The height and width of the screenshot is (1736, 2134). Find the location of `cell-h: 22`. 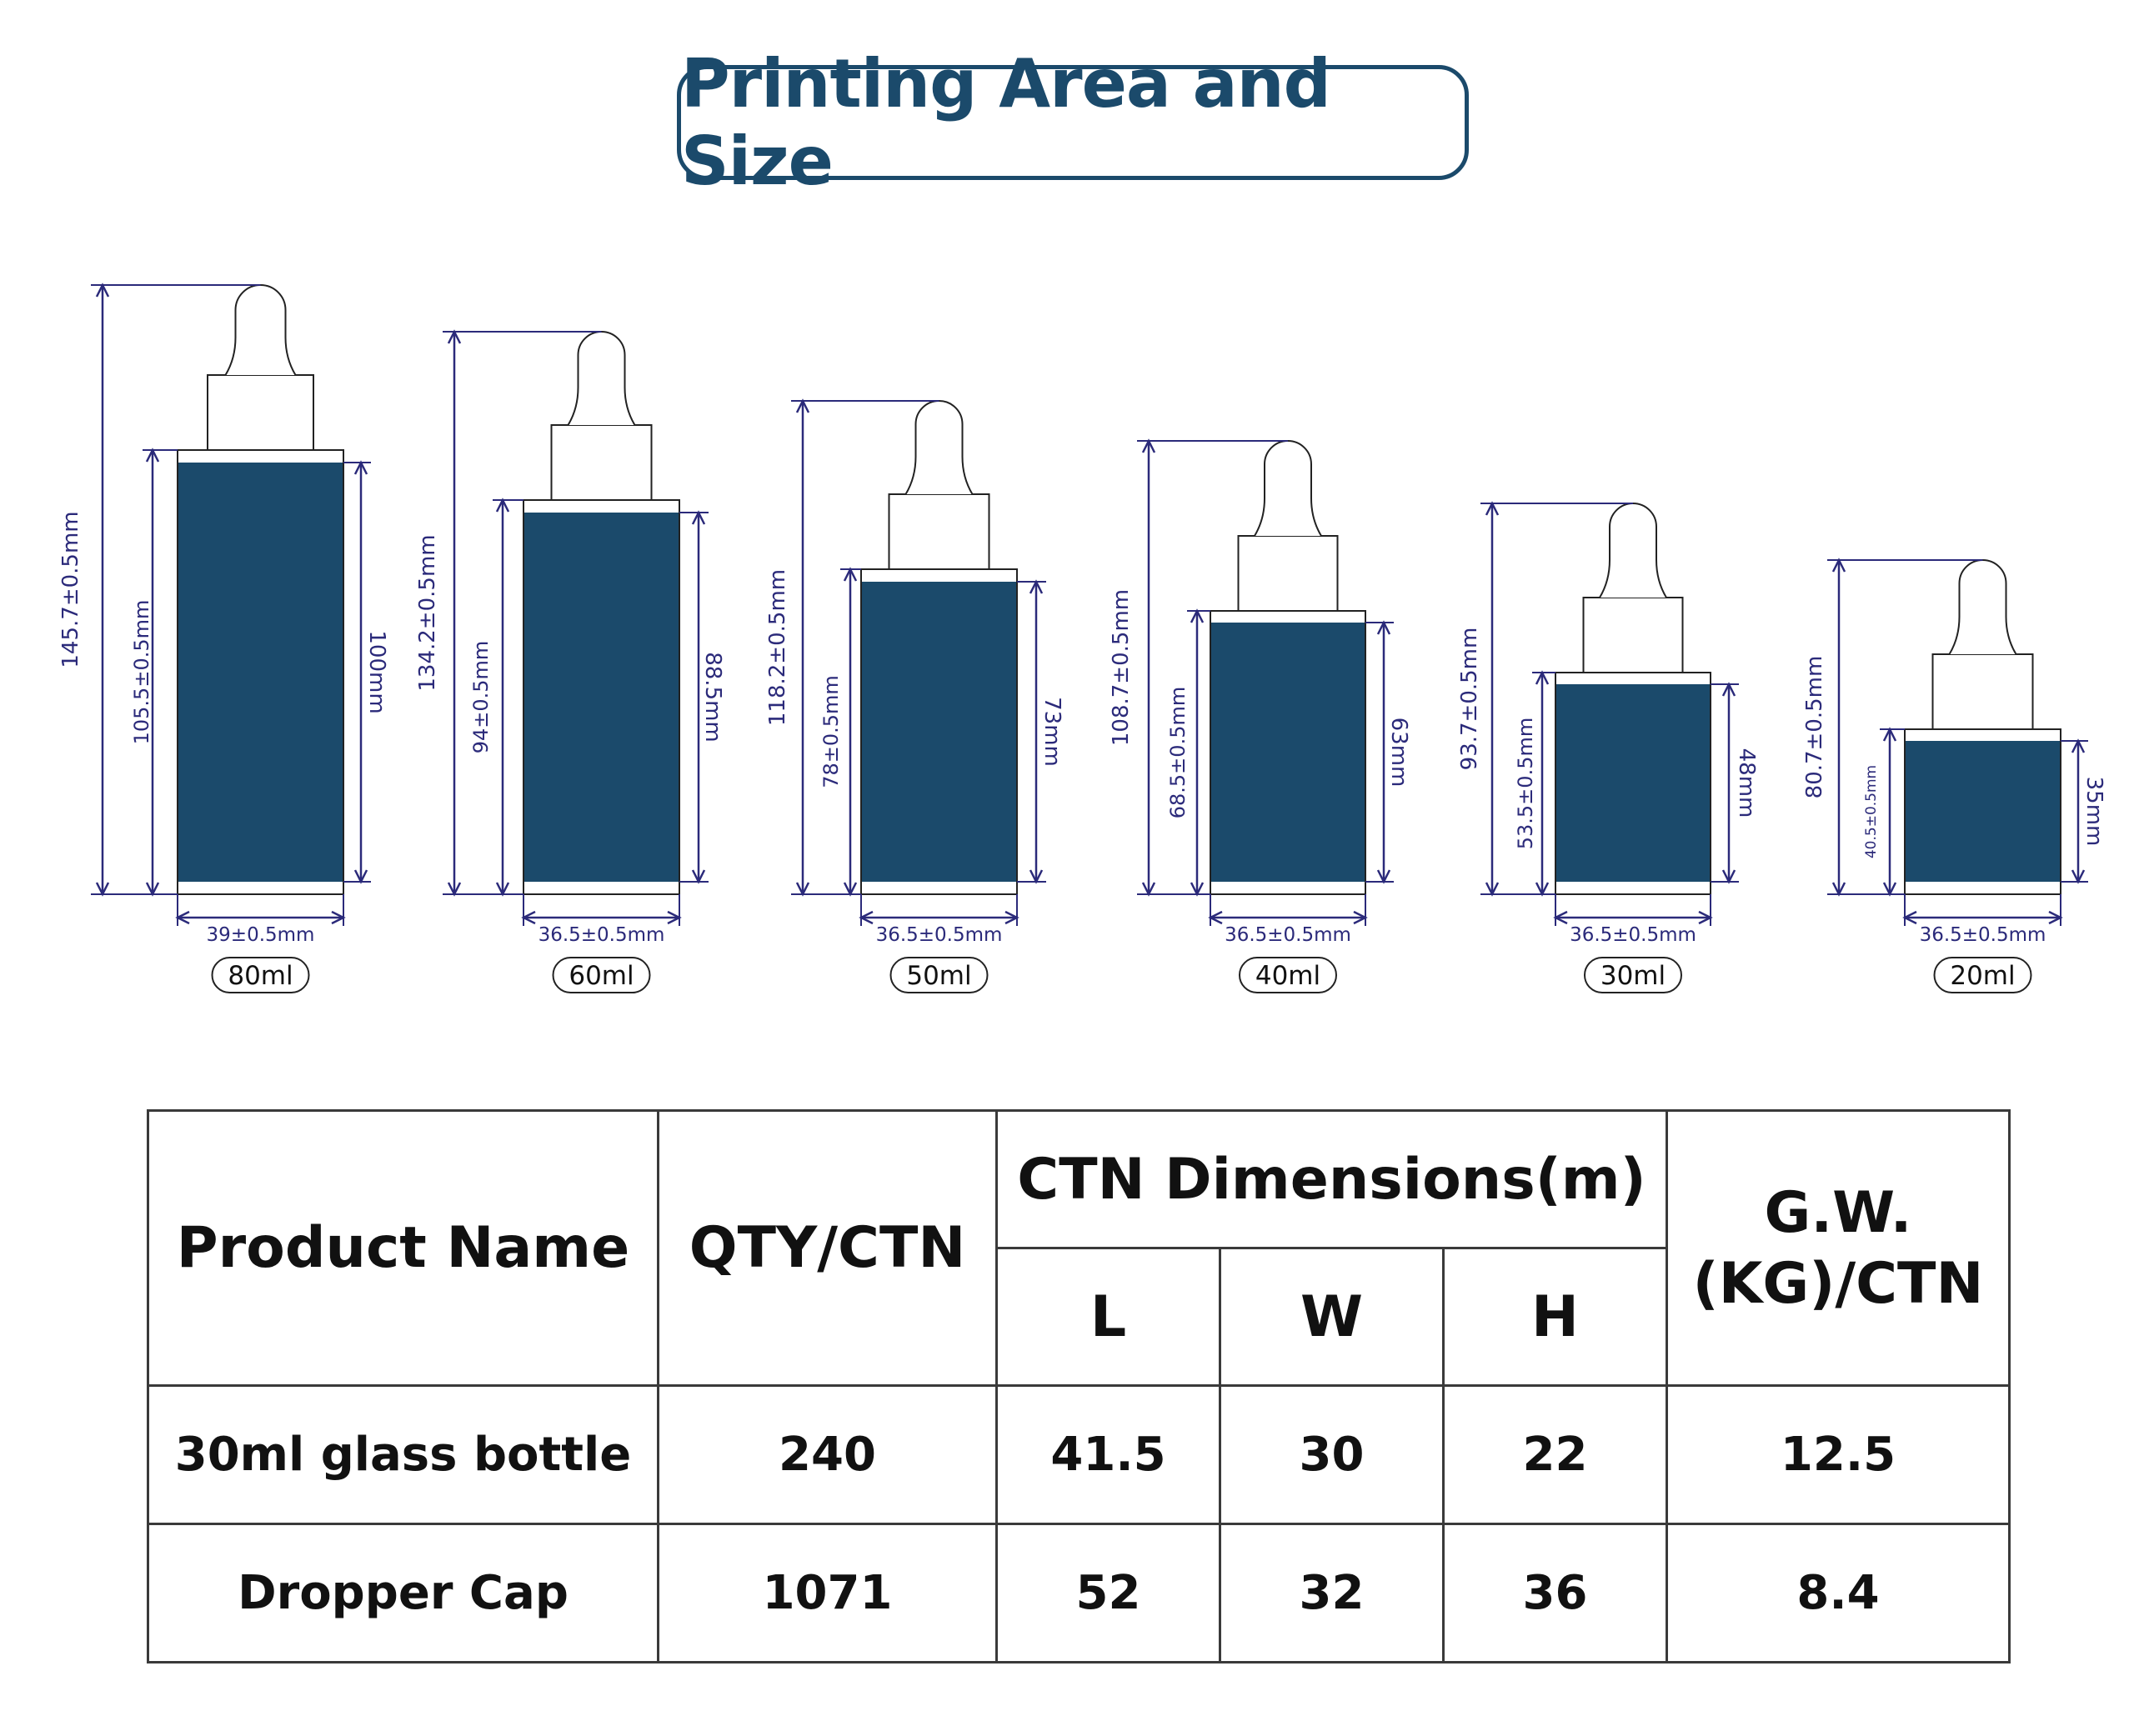

cell-h: 22 is located at coordinates (1555, 1455).